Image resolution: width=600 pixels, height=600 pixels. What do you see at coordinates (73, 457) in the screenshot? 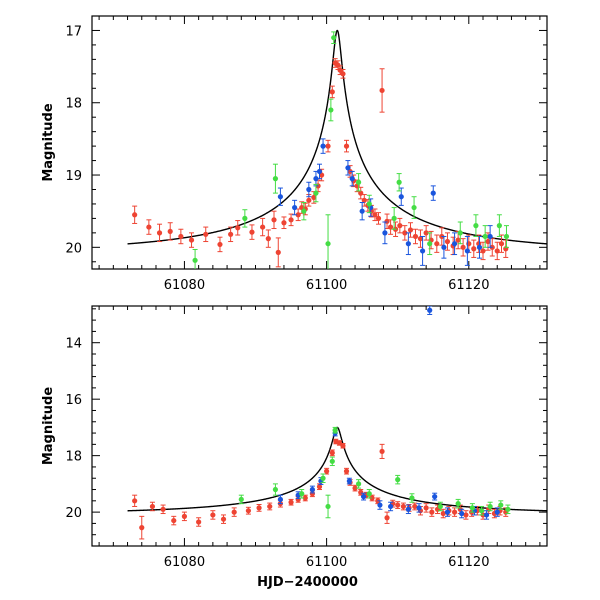
I see `y-tick-label: 18` at bounding box center [73, 457].